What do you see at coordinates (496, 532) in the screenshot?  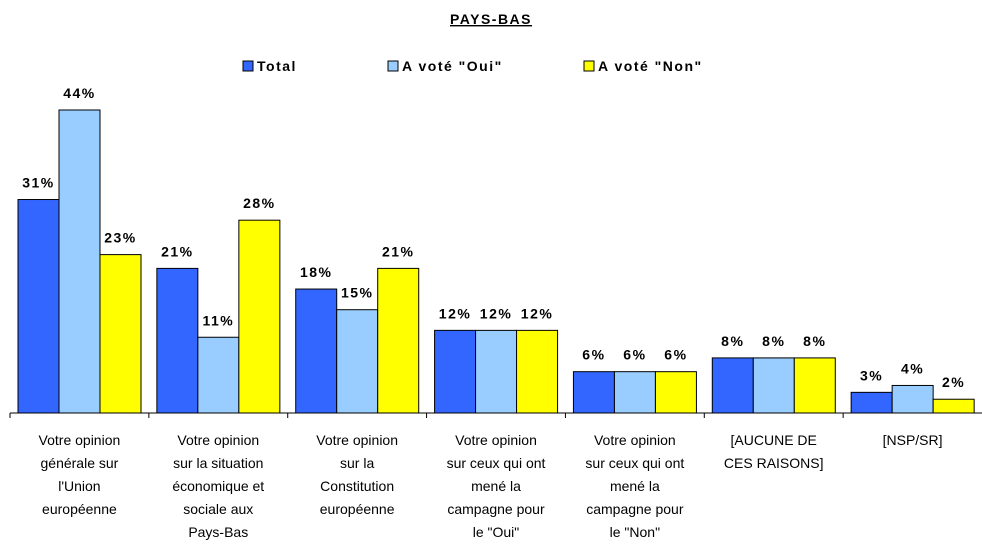 I see `x-tick-label: le "Oui"` at bounding box center [496, 532].